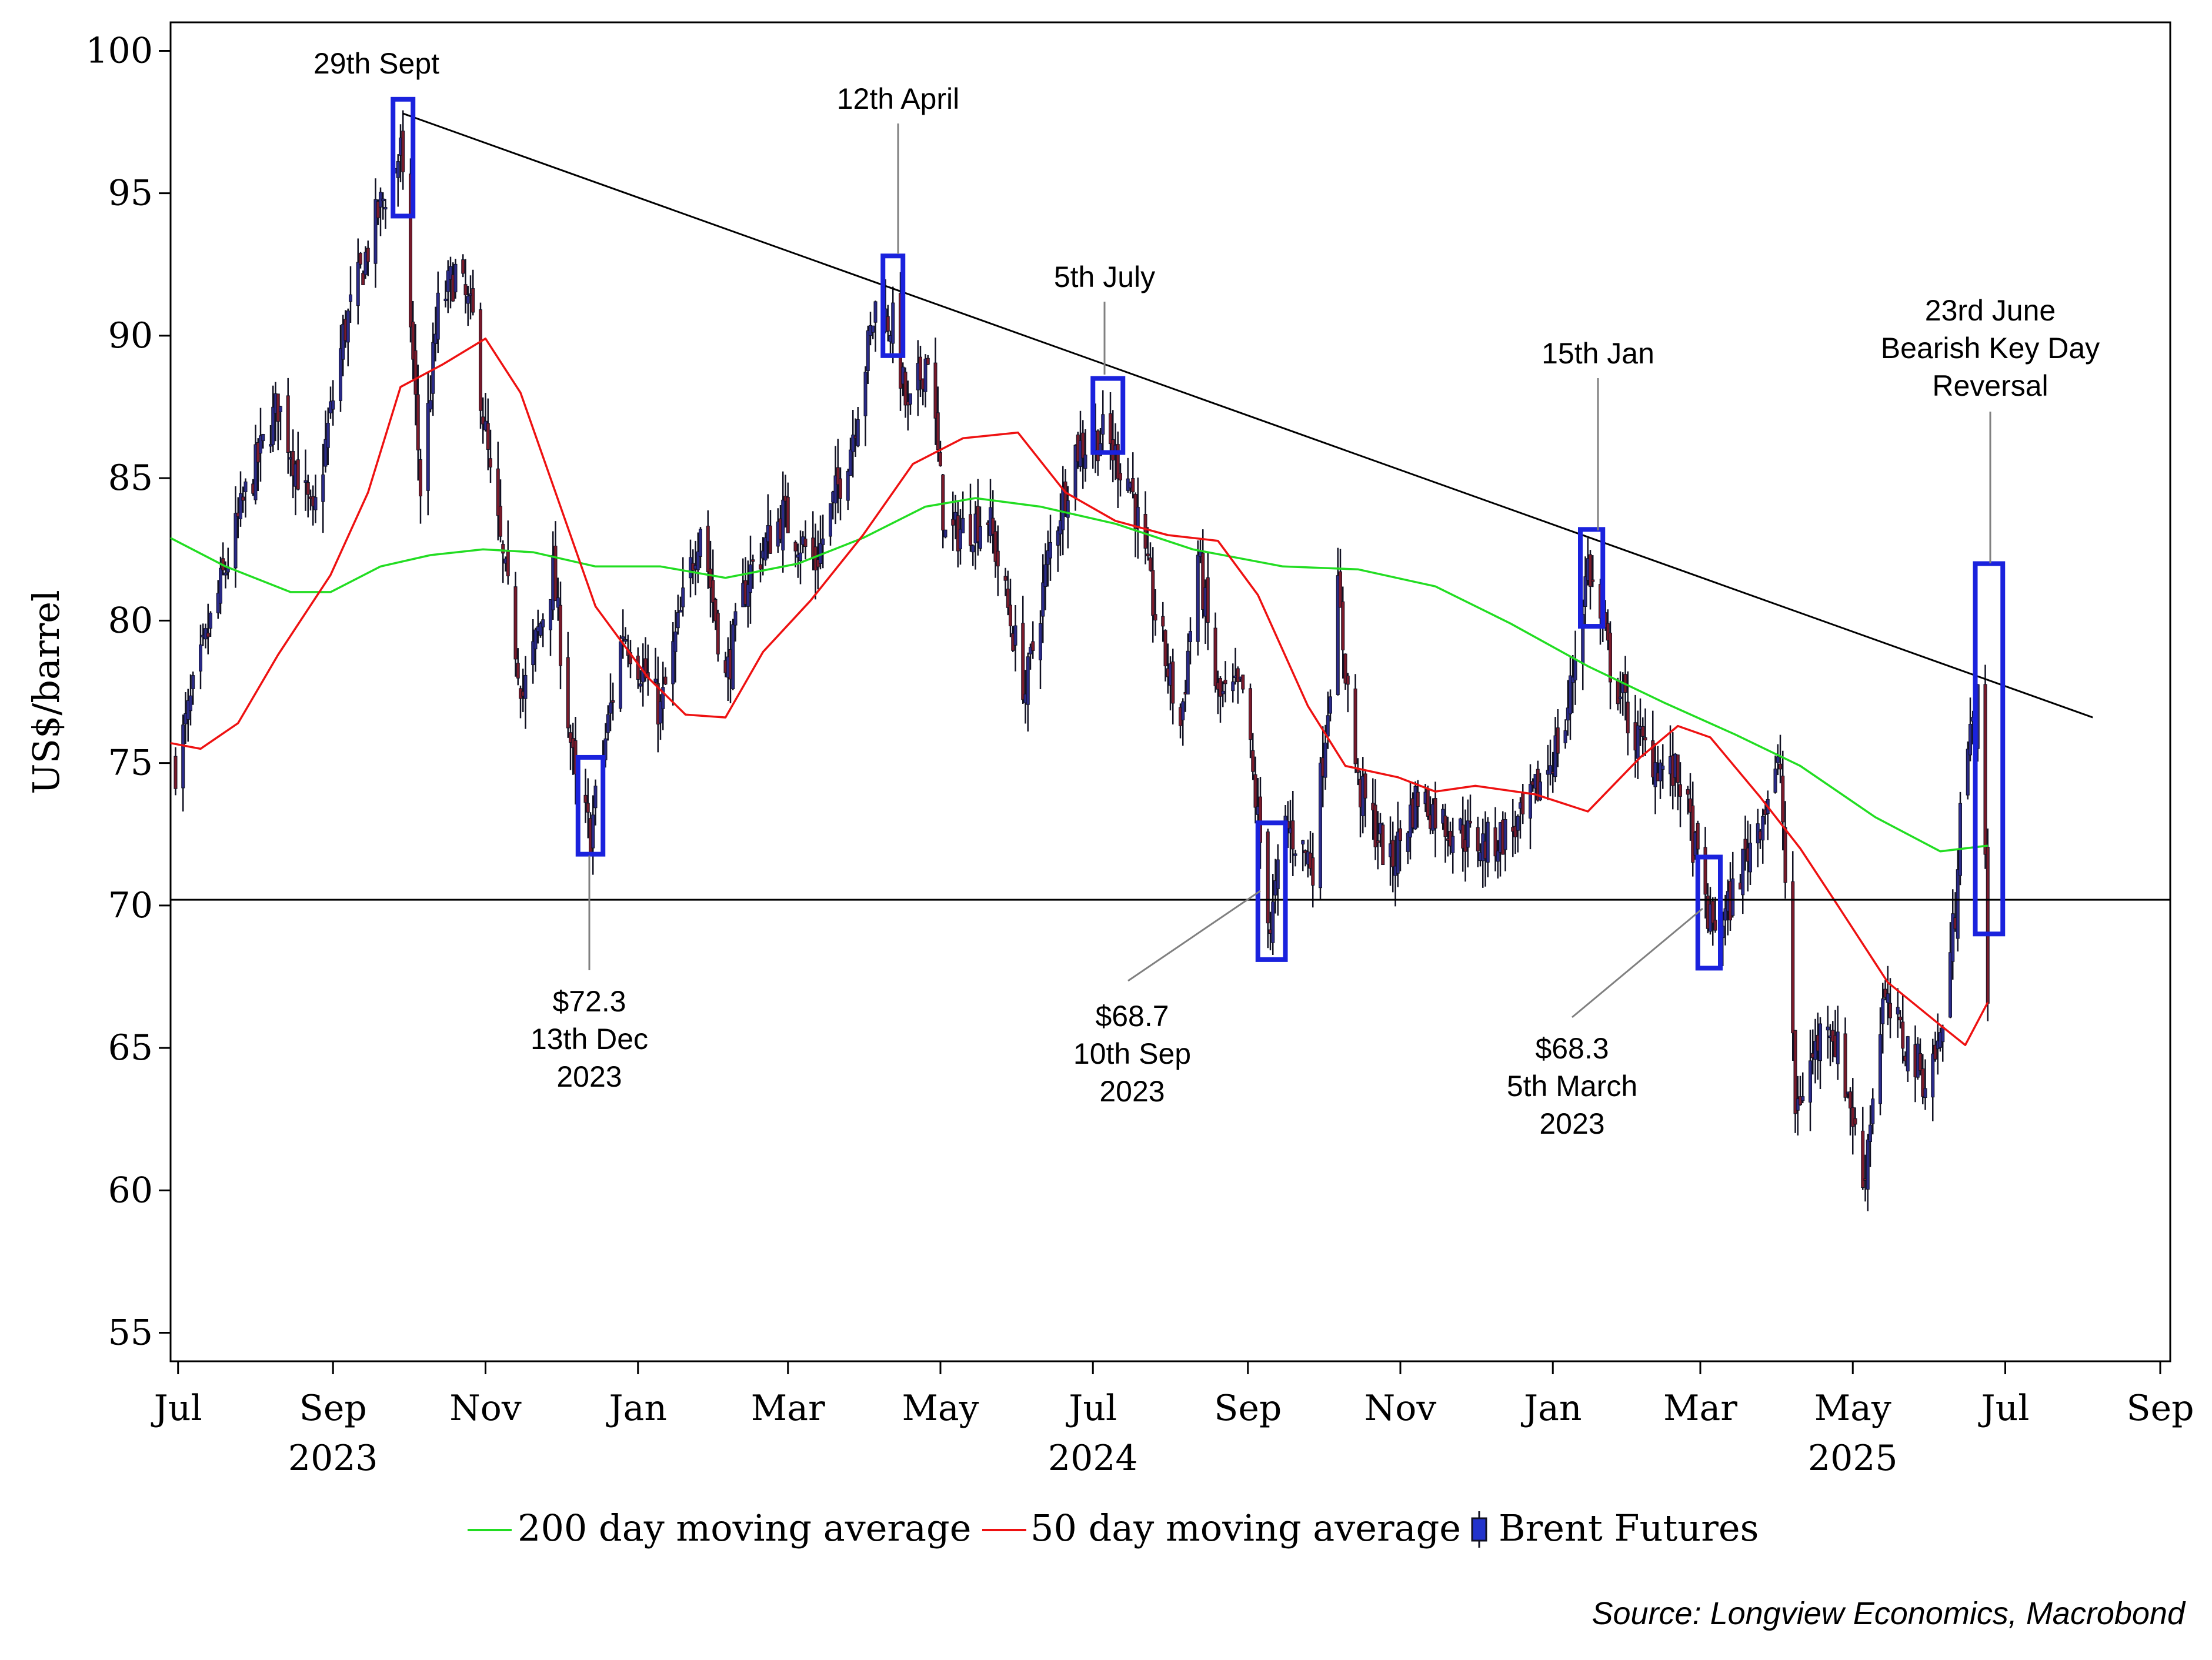 Image resolution: width=2212 pixels, height=1660 pixels. I want to click on annotation-line: 5th March, so click(1572, 1086).